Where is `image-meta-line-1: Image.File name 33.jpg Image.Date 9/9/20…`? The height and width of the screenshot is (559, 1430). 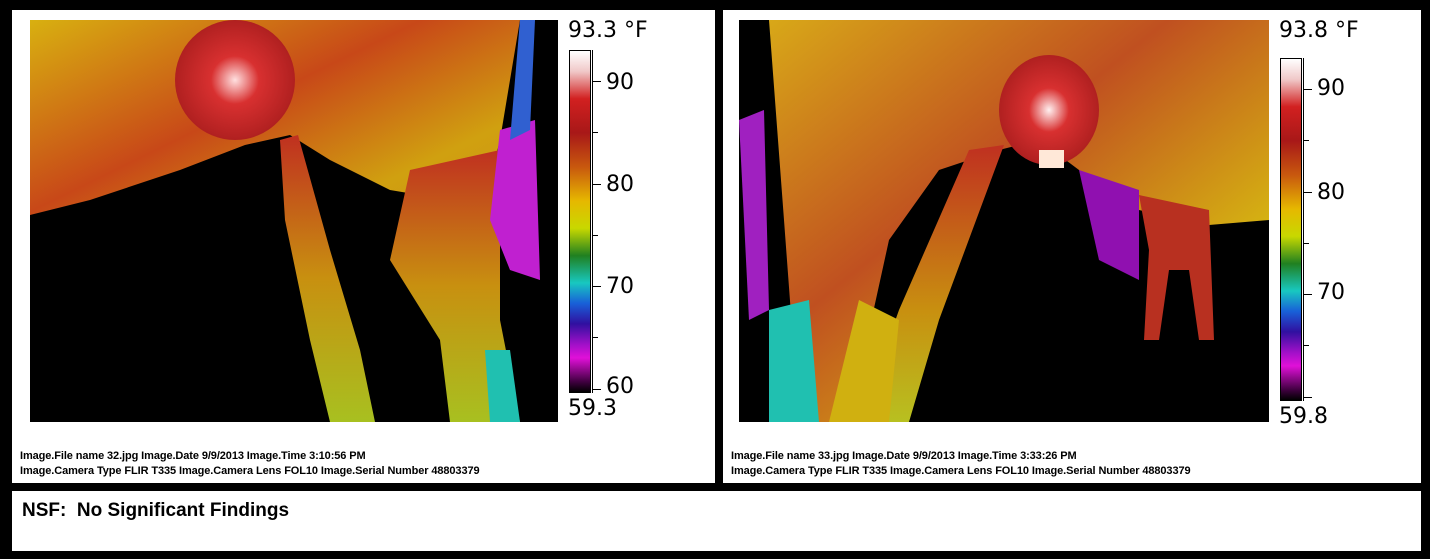
image-meta-line-1: Image.File name 33.jpg Image.Date 9/9/20… is located at coordinates (904, 456).